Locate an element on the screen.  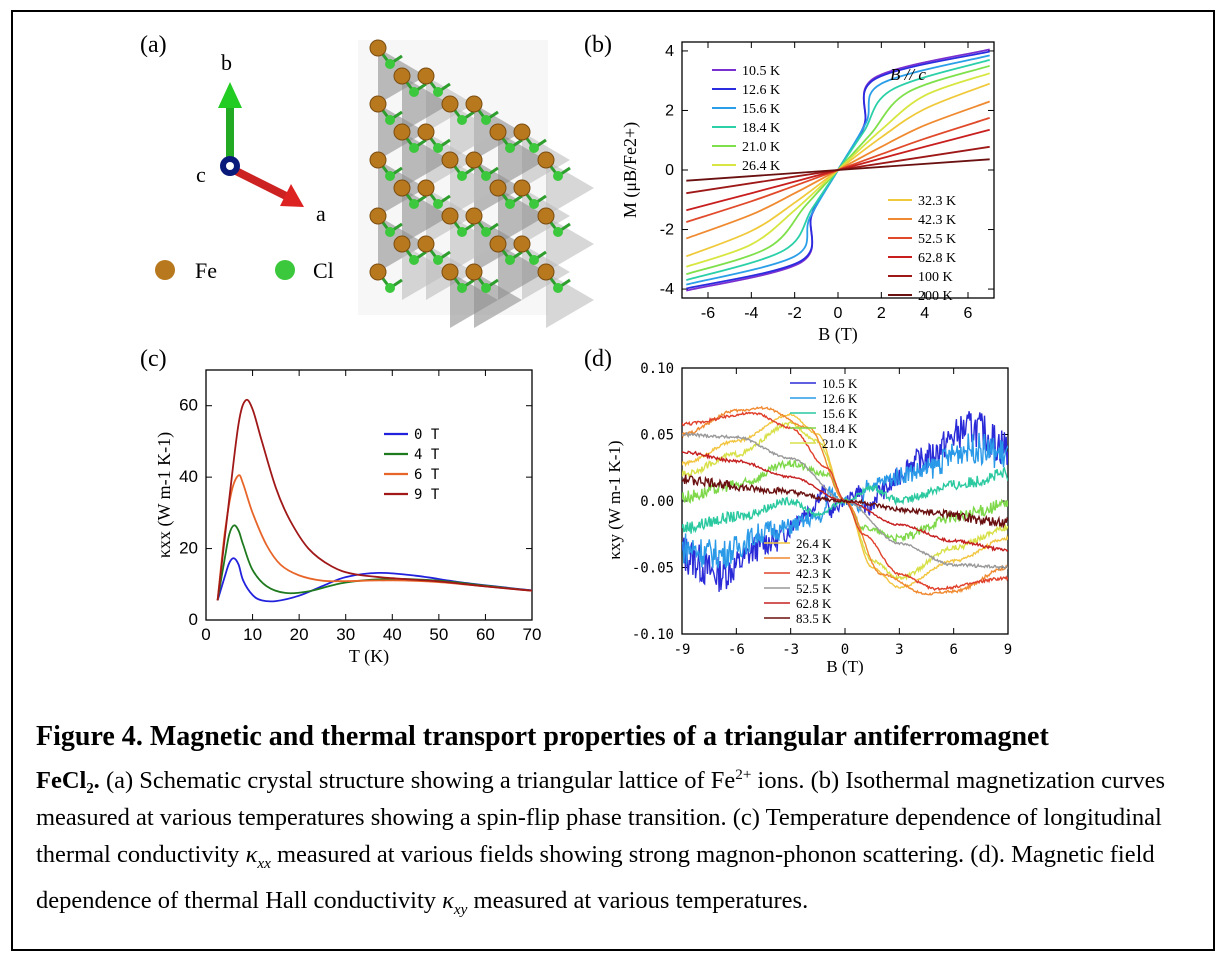
cl-legend-label: Cl is located at coordinates (323, 270).